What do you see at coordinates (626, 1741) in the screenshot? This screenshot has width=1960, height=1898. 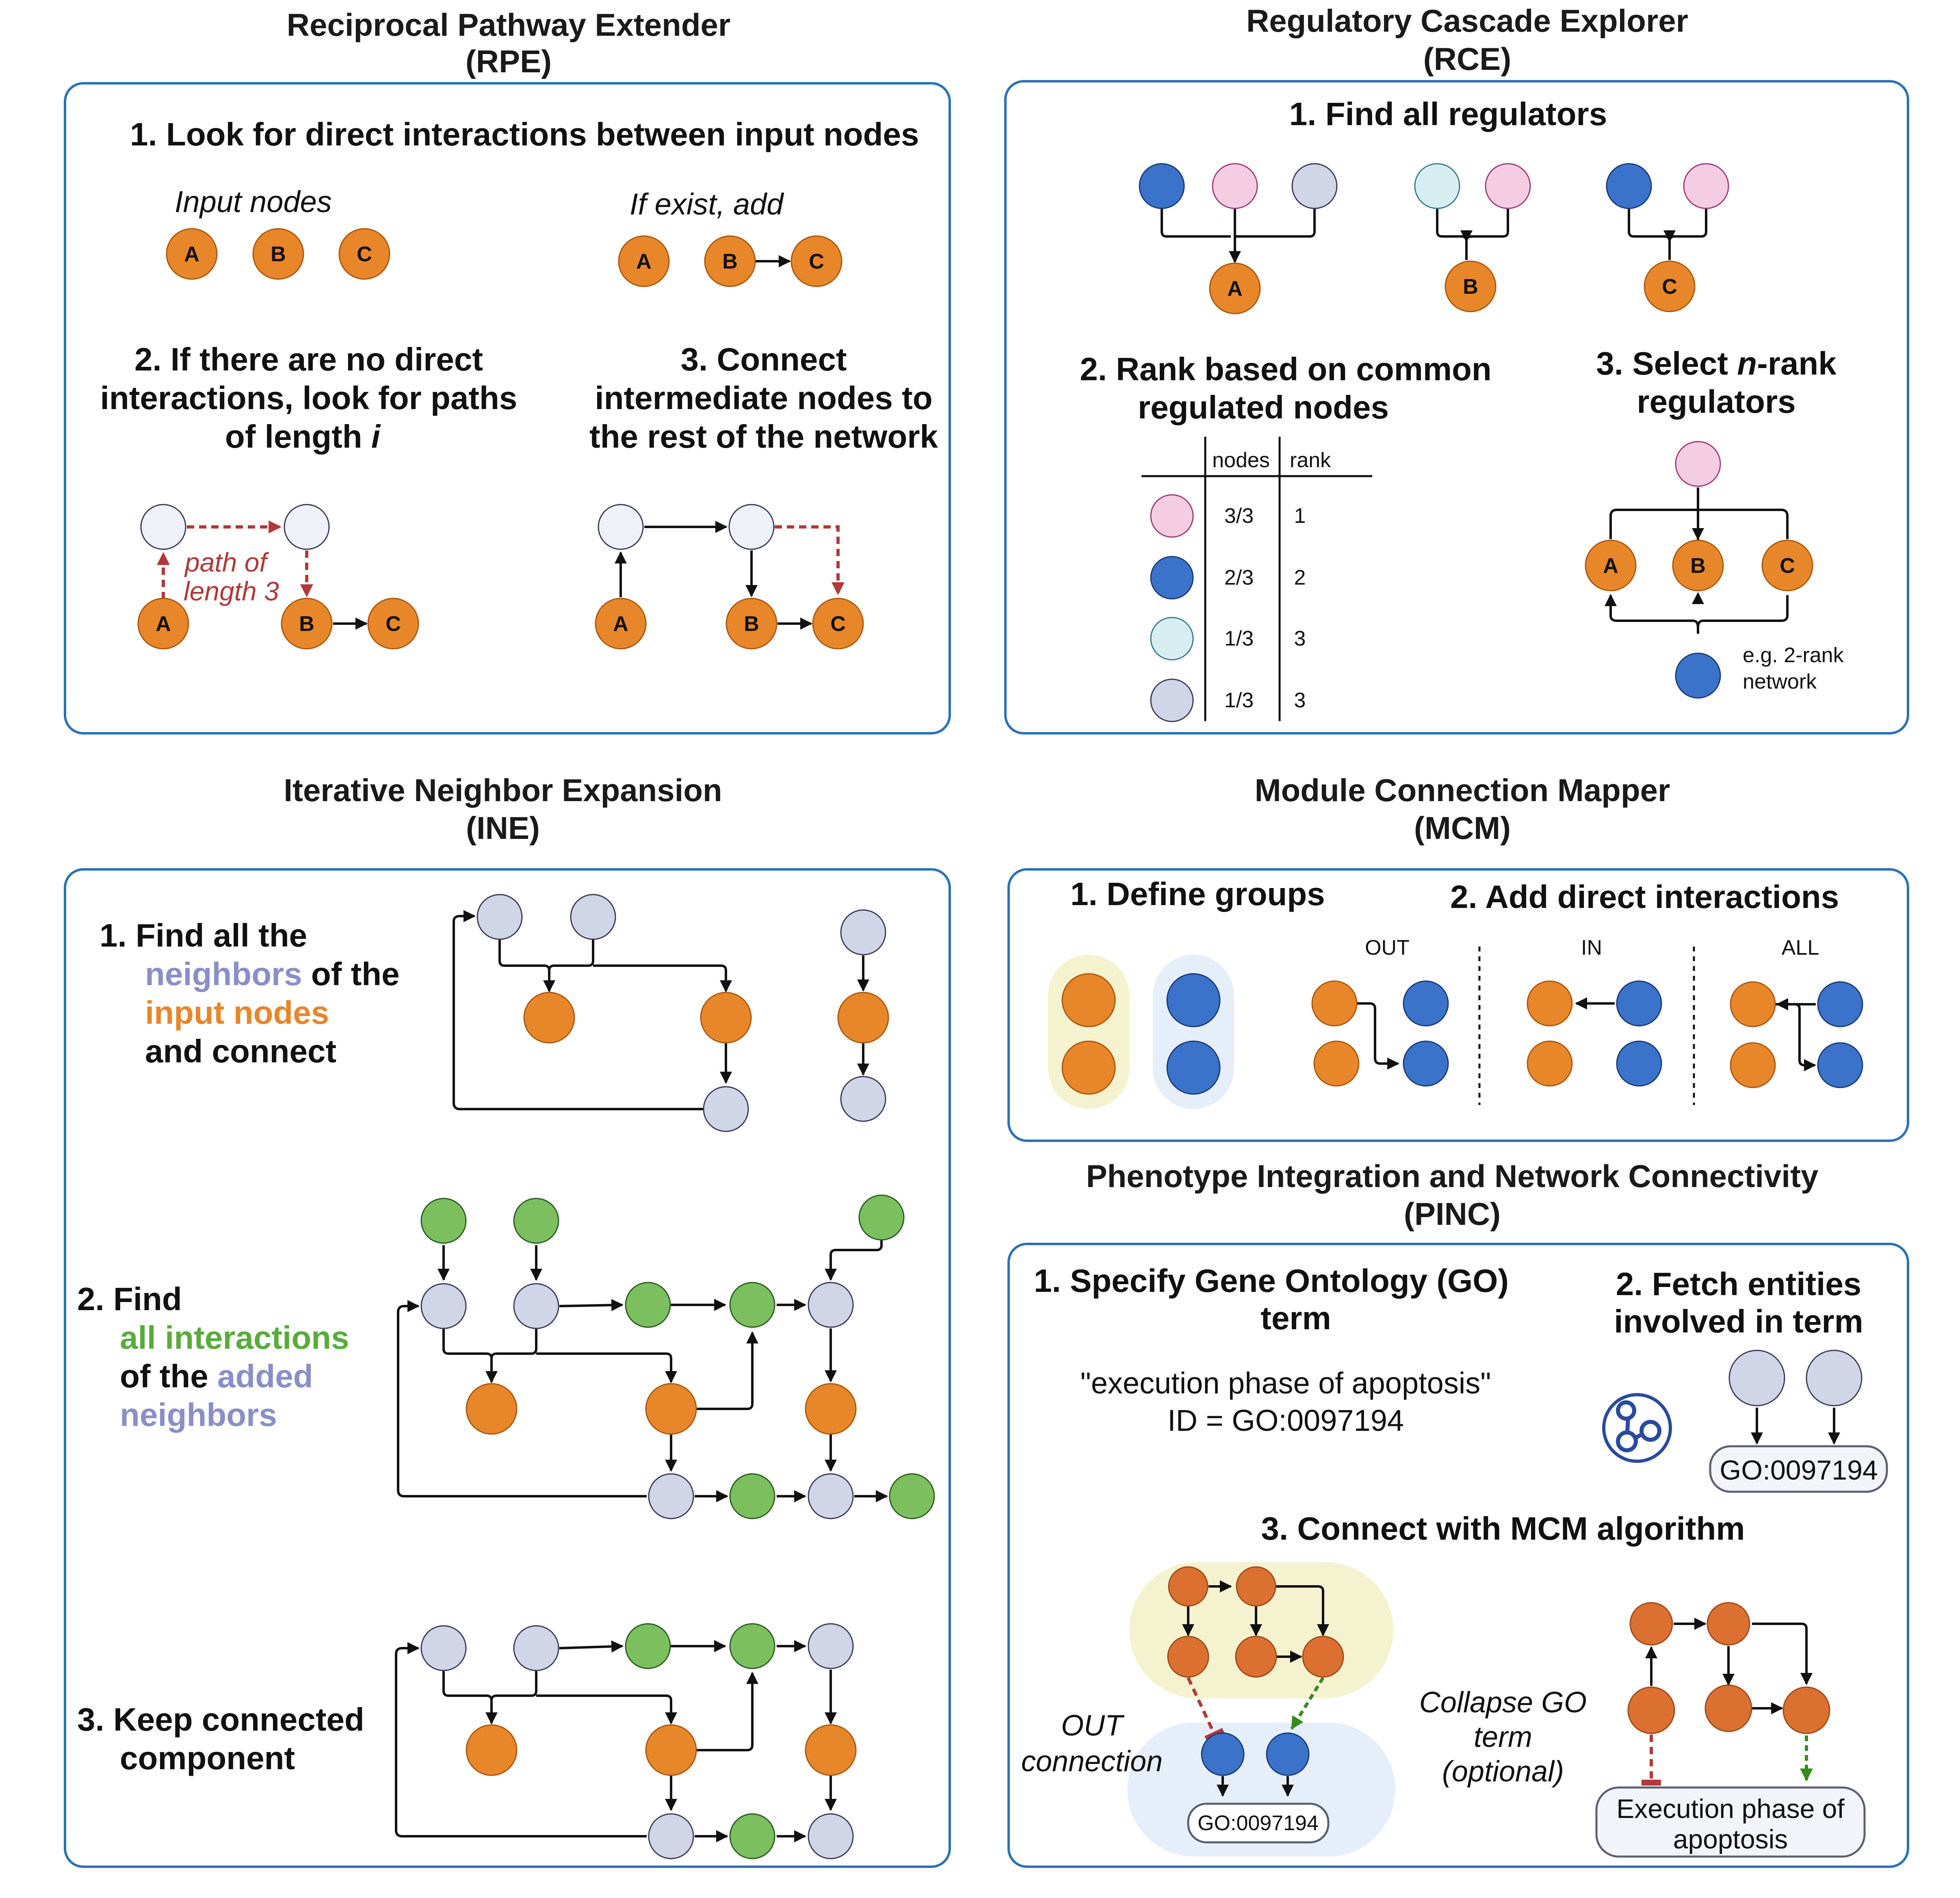 I see `ine-step3-diagram` at bounding box center [626, 1741].